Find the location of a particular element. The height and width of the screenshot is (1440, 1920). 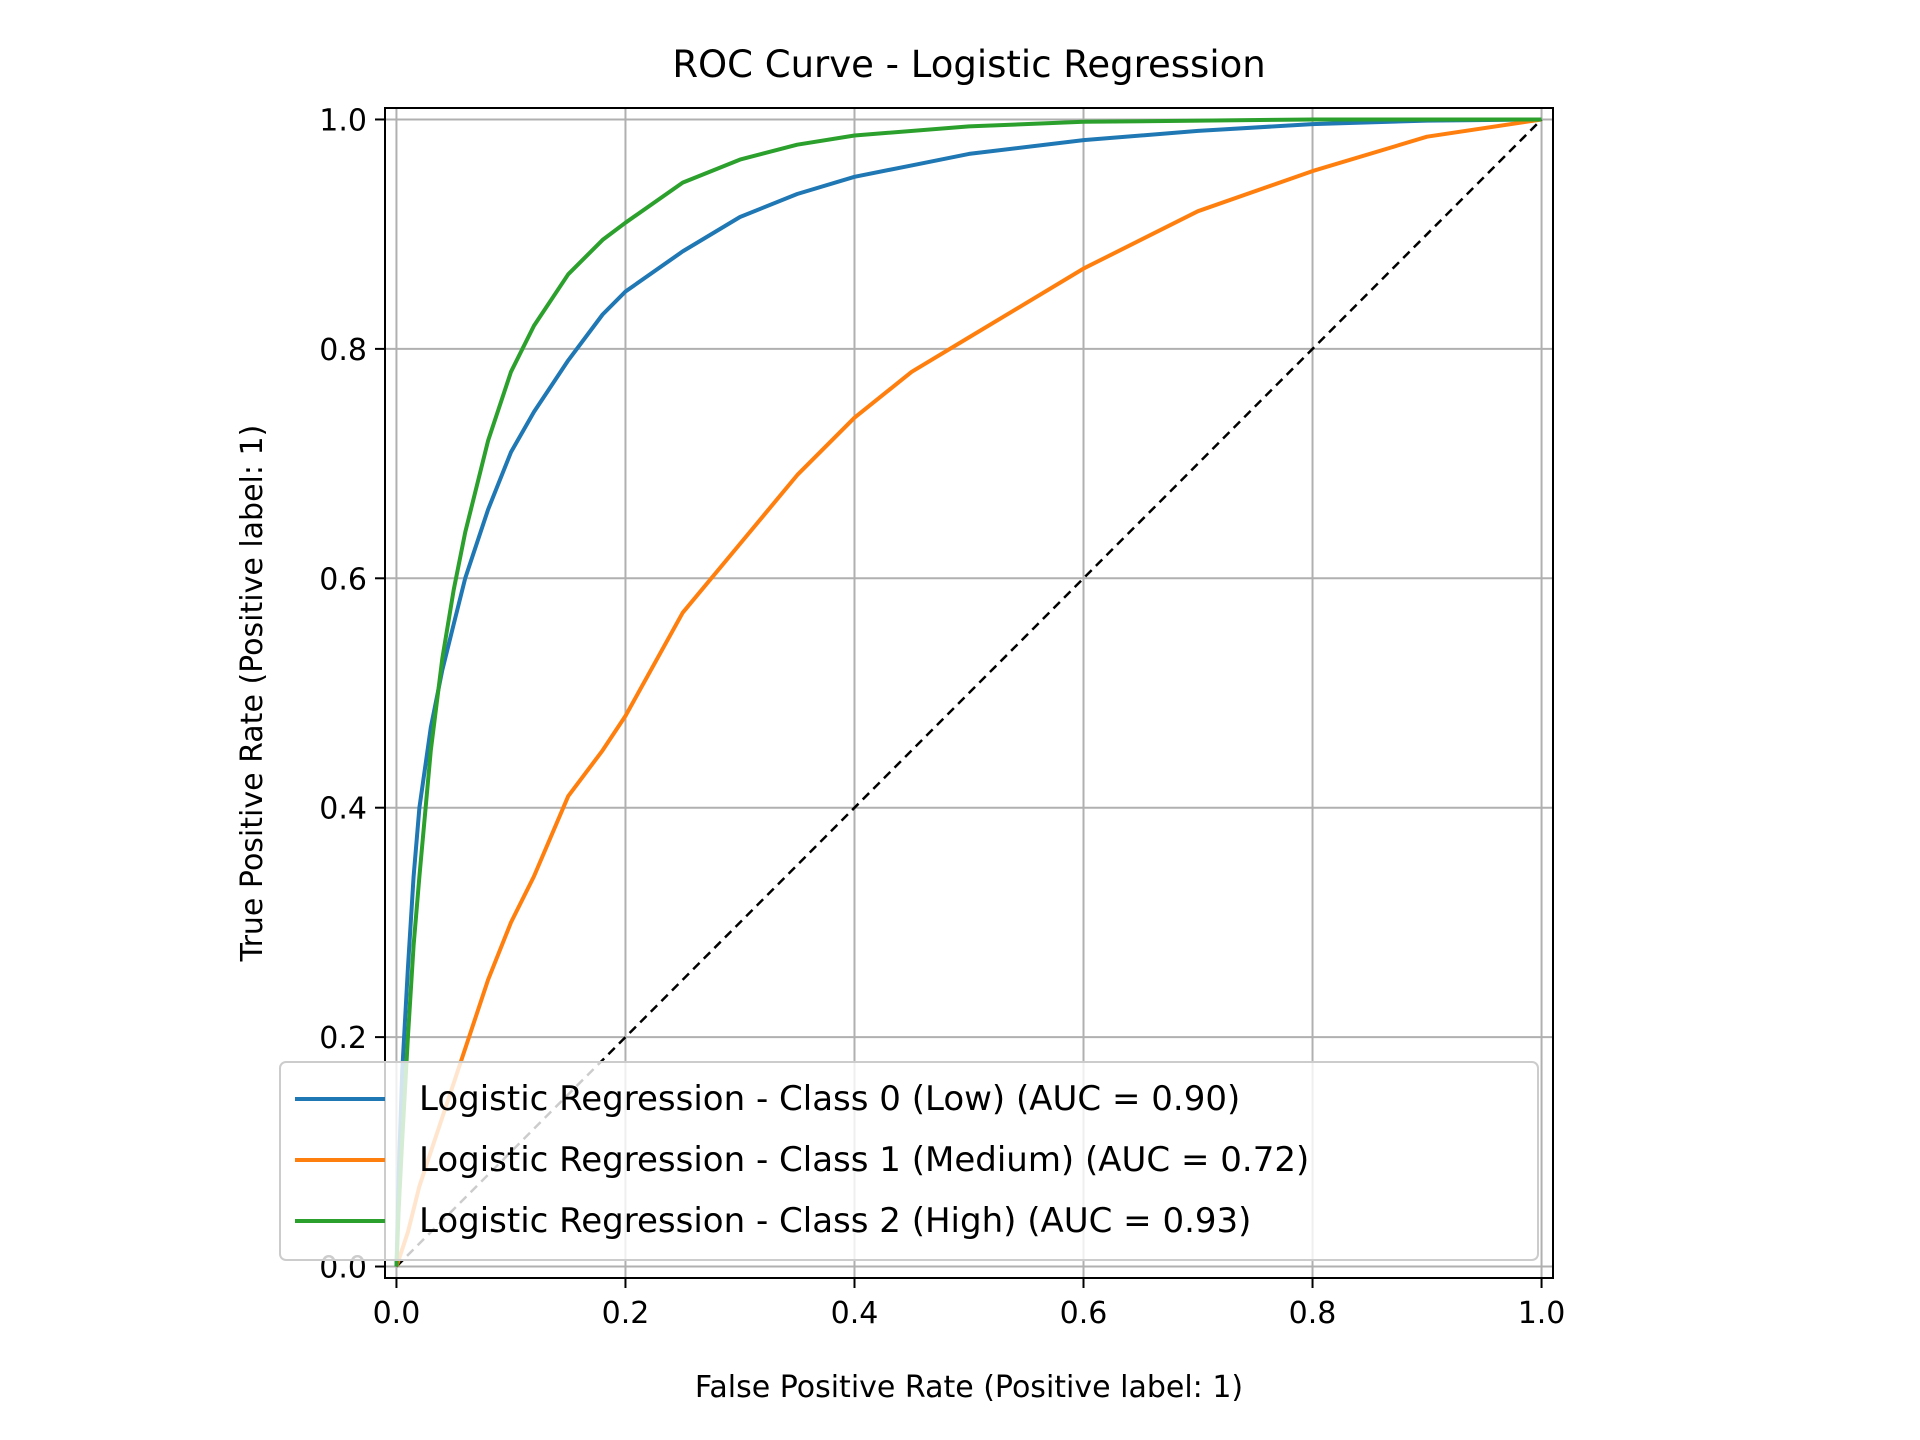

x-tick-label: 0.8 is located at coordinates (1313, 1313).